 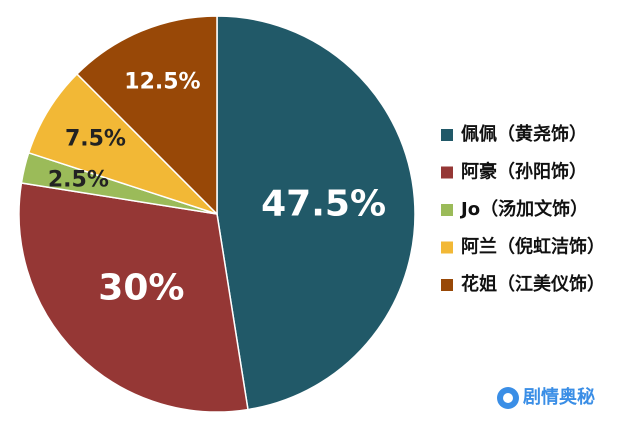 I want to click on legend-label: Jo（汤加文饰）, so click(x=523, y=209).